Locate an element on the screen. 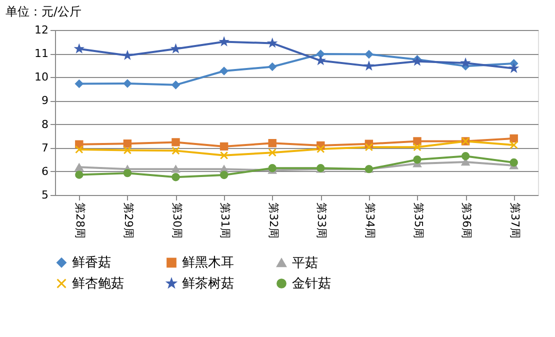  y-tick-label: 11 is located at coordinates (41, 53).